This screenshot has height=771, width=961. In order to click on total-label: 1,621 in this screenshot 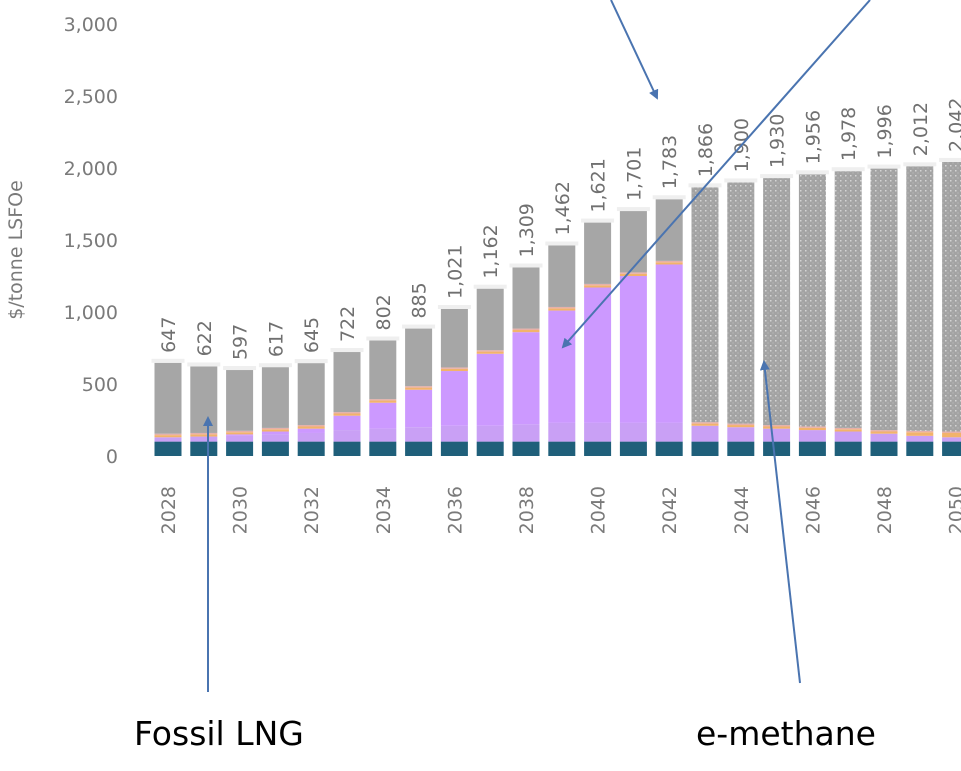, I will do `click(599, 185)`.